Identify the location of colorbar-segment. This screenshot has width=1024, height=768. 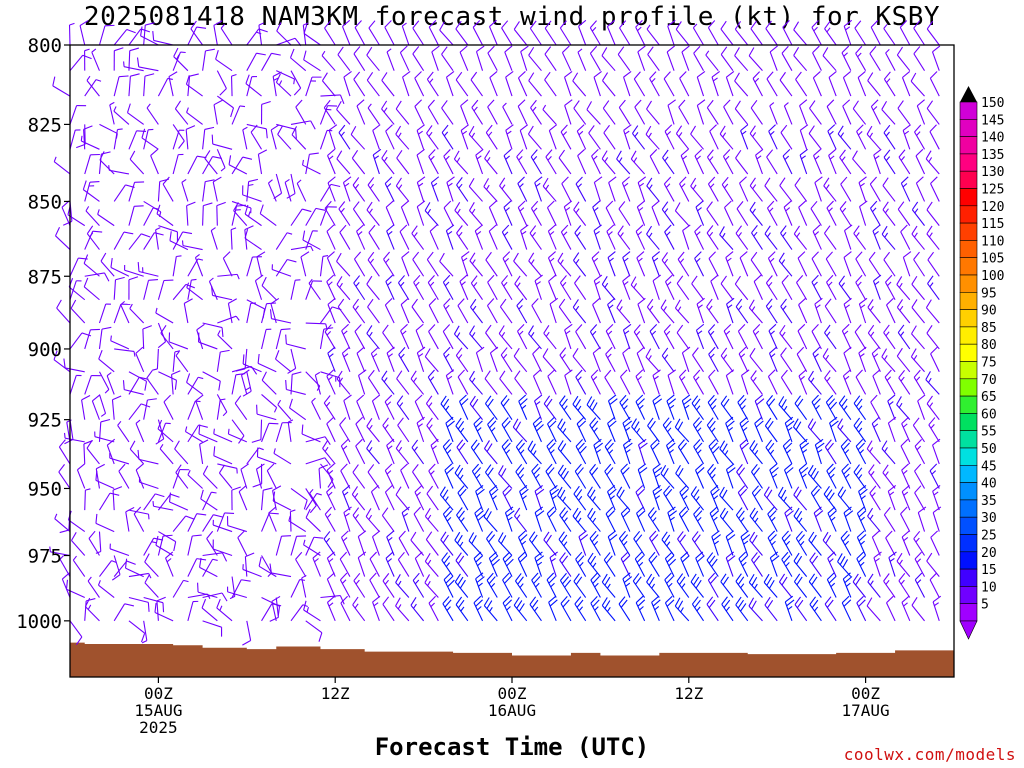
(968, 300).